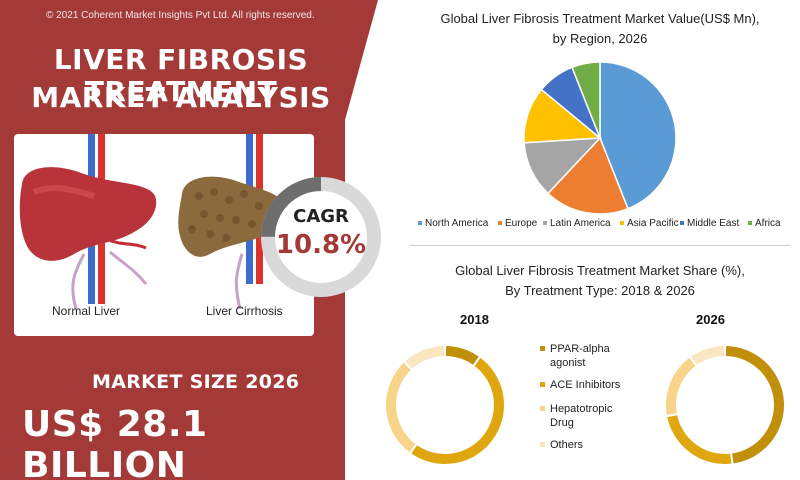 Image resolution: width=800 pixels, height=480 pixels. What do you see at coordinates (713, 223) in the screenshot?
I see `legend-label: Middle East` at bounding box center [713, 223].